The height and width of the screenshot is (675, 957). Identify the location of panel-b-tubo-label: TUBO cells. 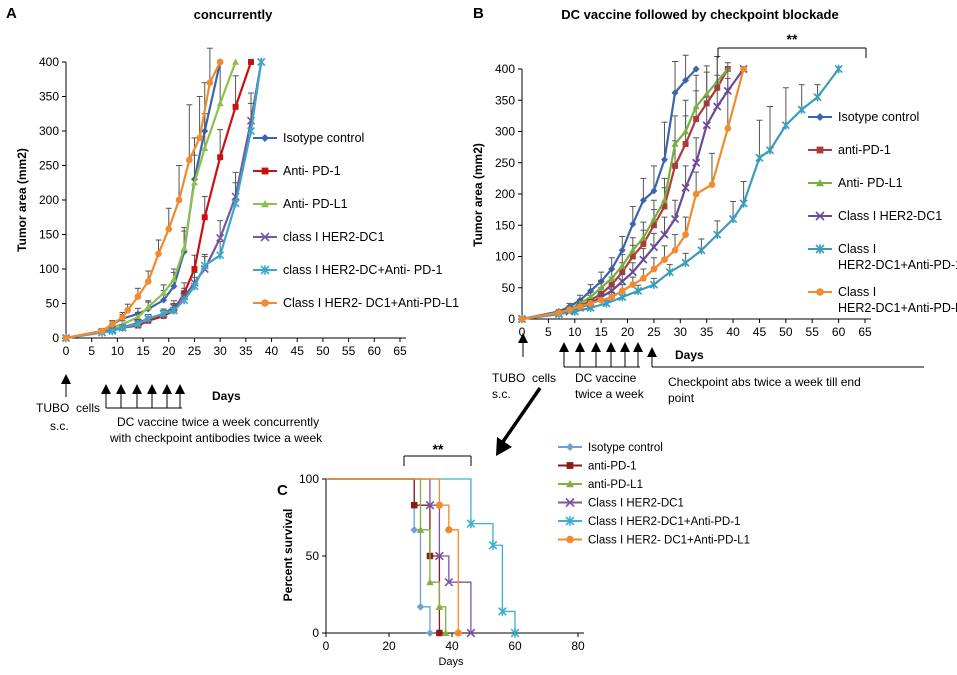
(524, 378).